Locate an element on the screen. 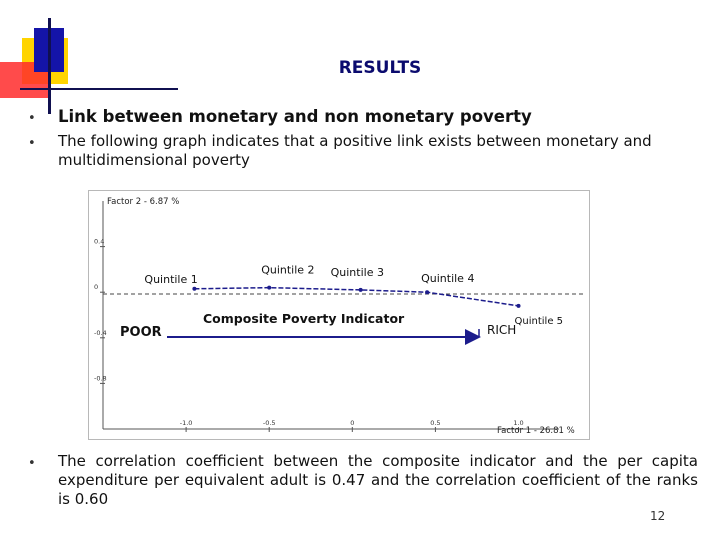 This screenshot has height=540, width=720. y-tick-label: -0.4 is located at coordinates (100, 333).